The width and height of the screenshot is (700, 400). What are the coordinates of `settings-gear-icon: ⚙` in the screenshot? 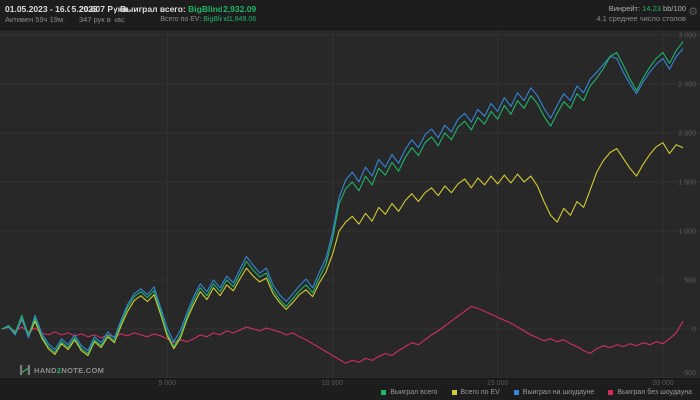 It's located at (693, 12).